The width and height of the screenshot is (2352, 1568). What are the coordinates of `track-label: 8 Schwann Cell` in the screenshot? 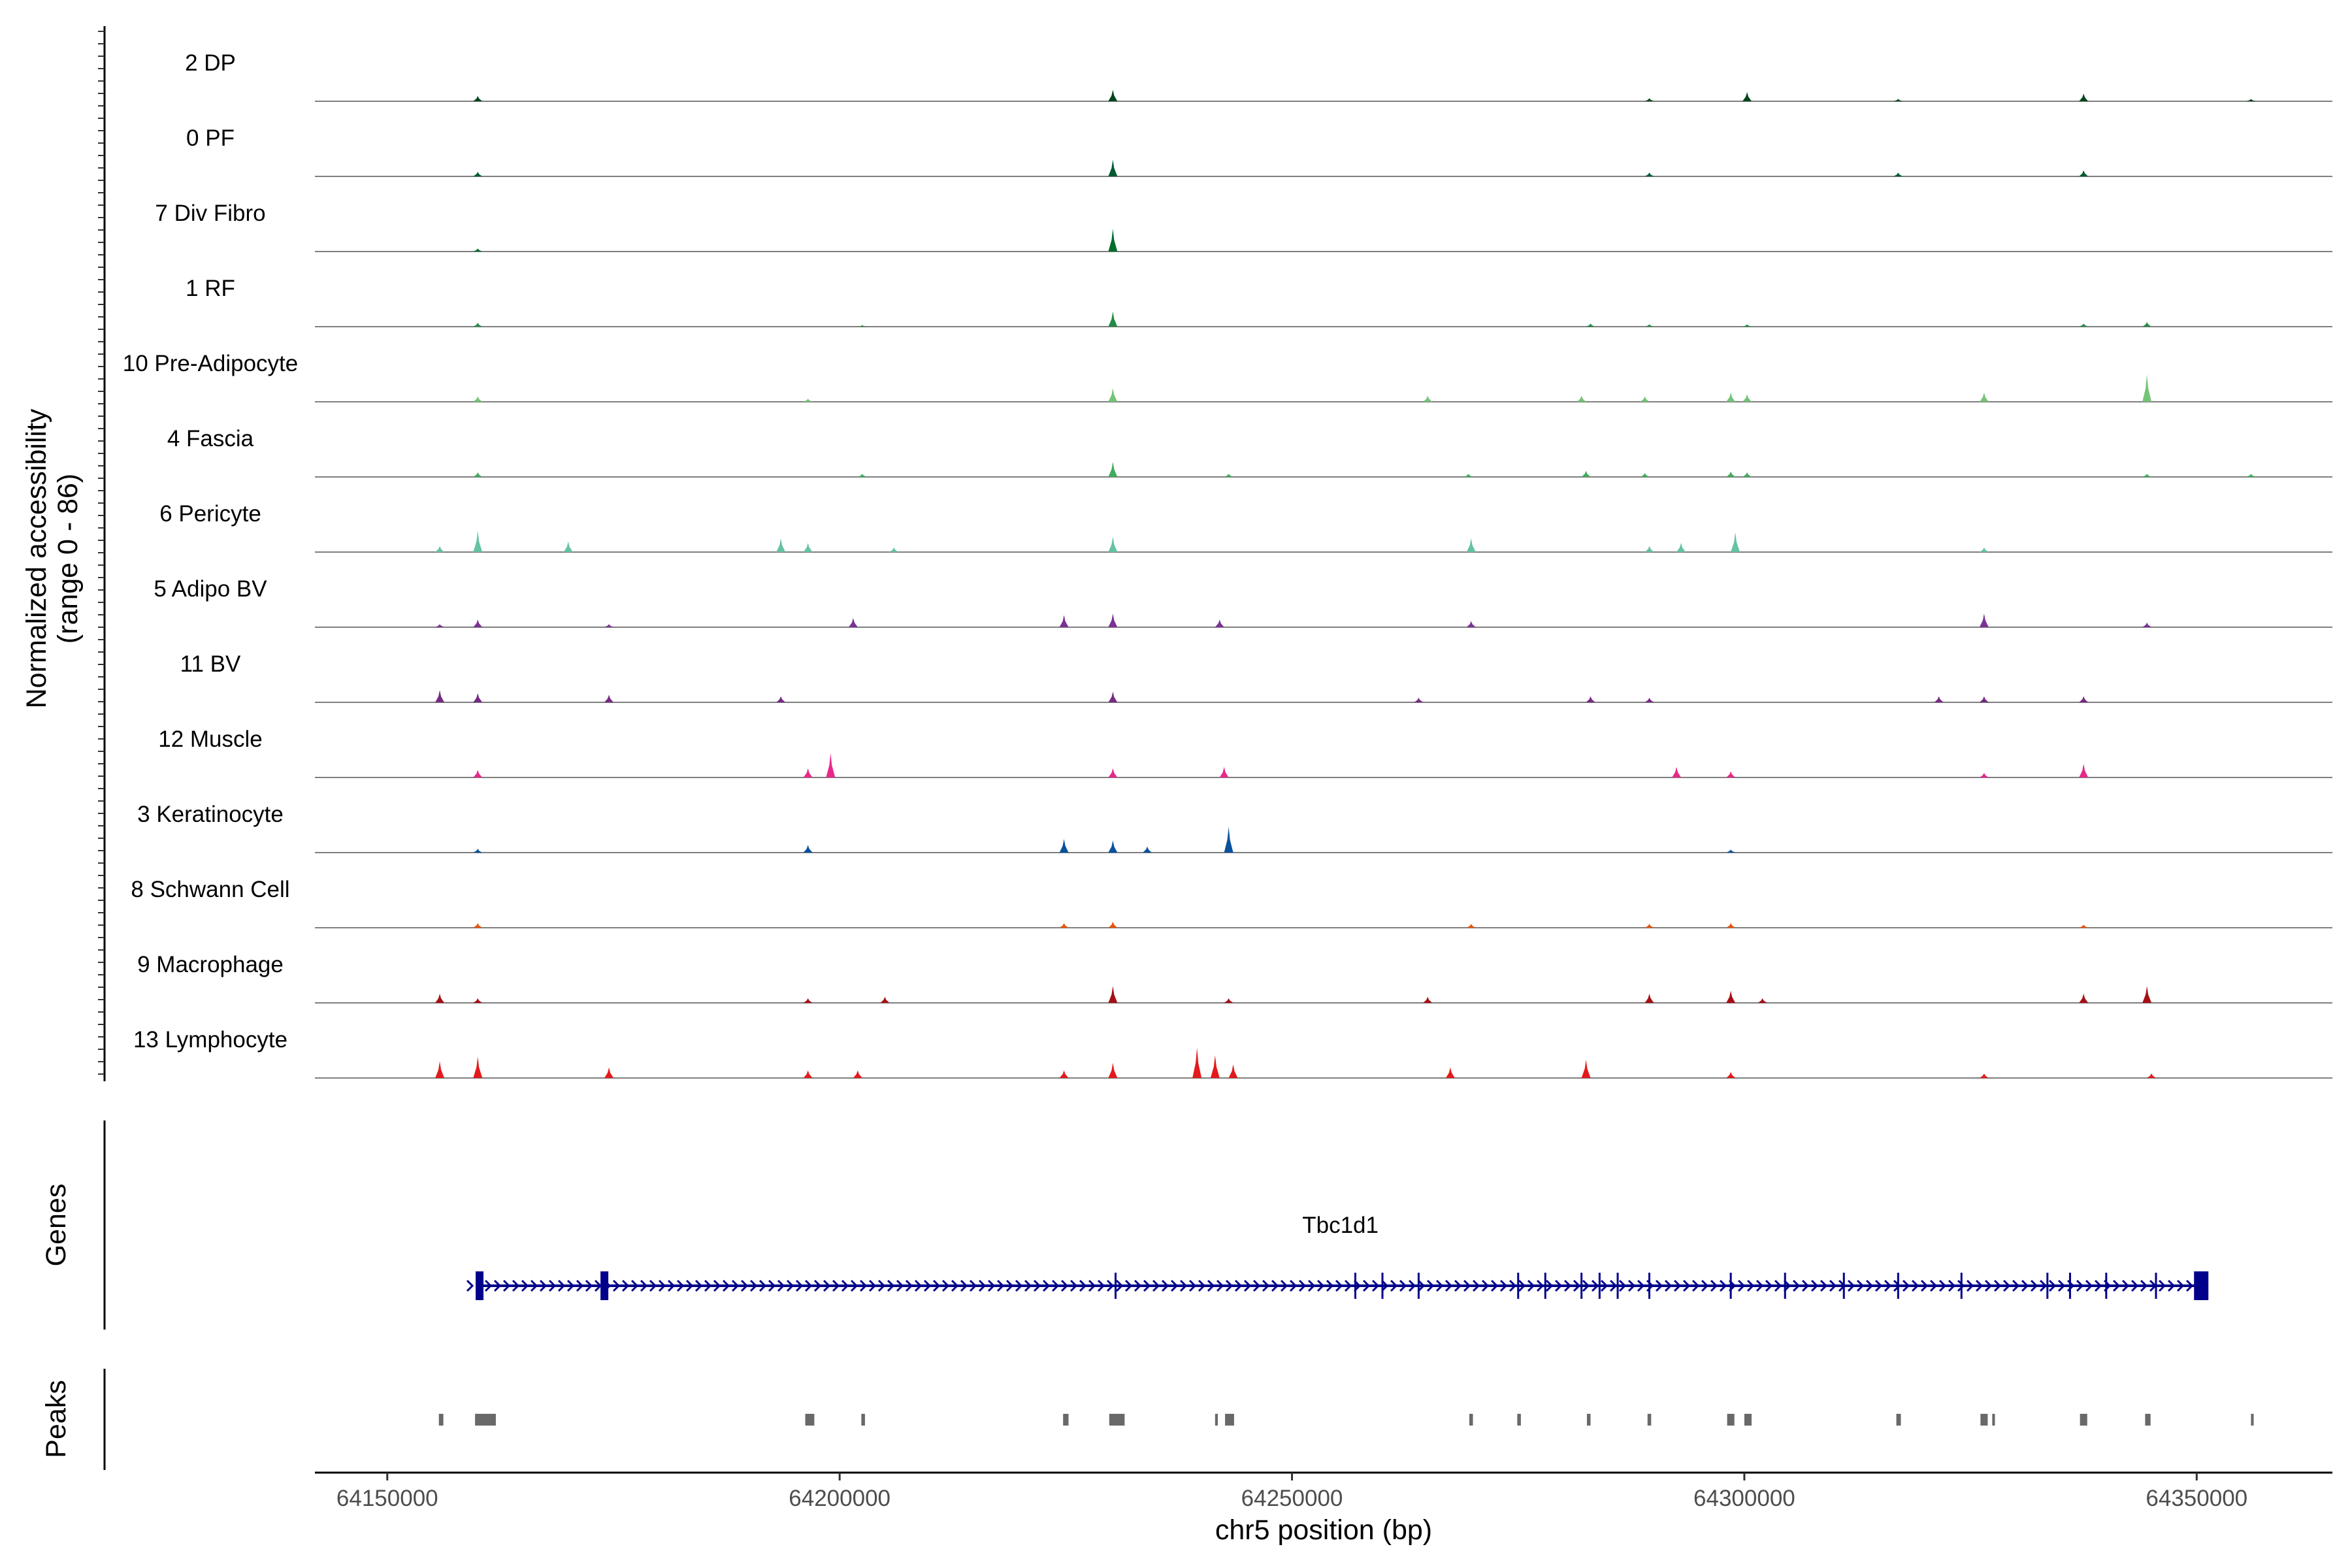 It's located at (210, 889).